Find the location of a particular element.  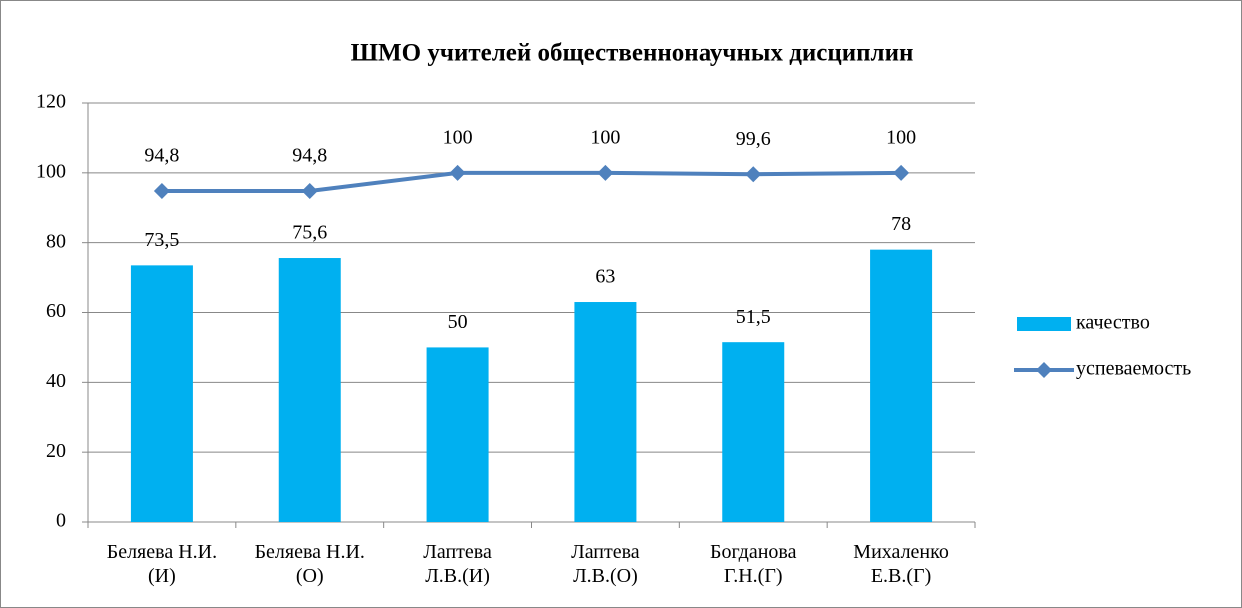

x-tick-label: Лаптева Л.В.(О) is located at coordinates (605, 564).